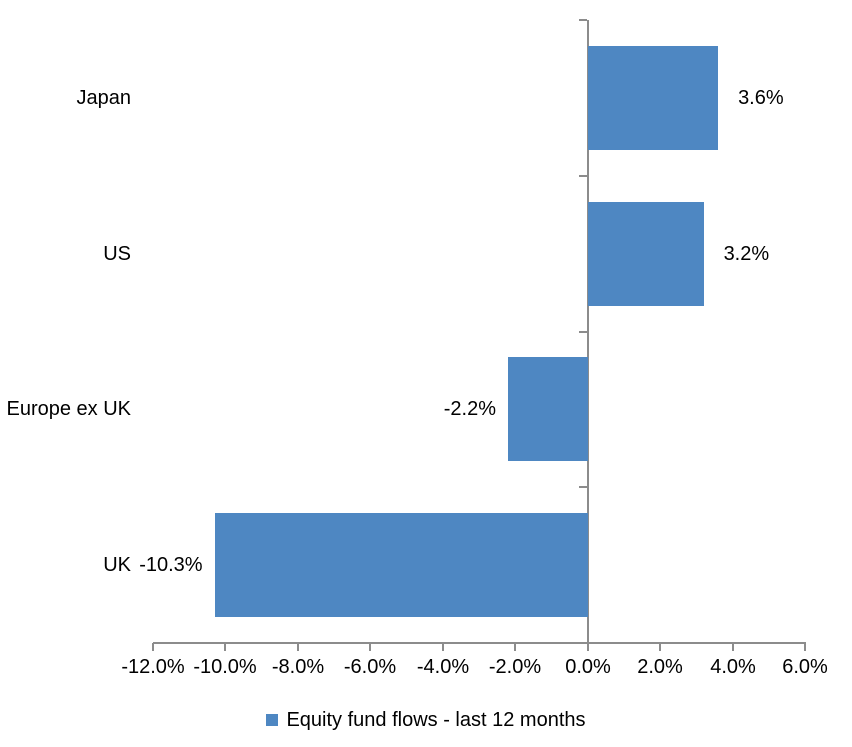 Image resolution: width=852 pixels, height=747 pixels. I want to click on x-axis-line, so click(479, 643).